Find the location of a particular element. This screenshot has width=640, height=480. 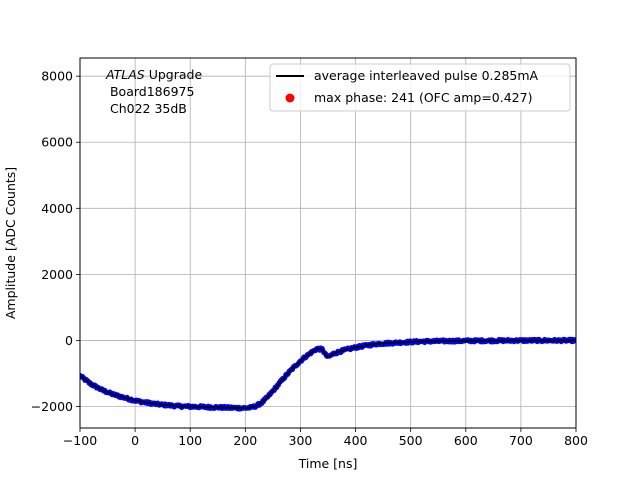

x-tick-label: 100 is located at coordinates (190, 440).